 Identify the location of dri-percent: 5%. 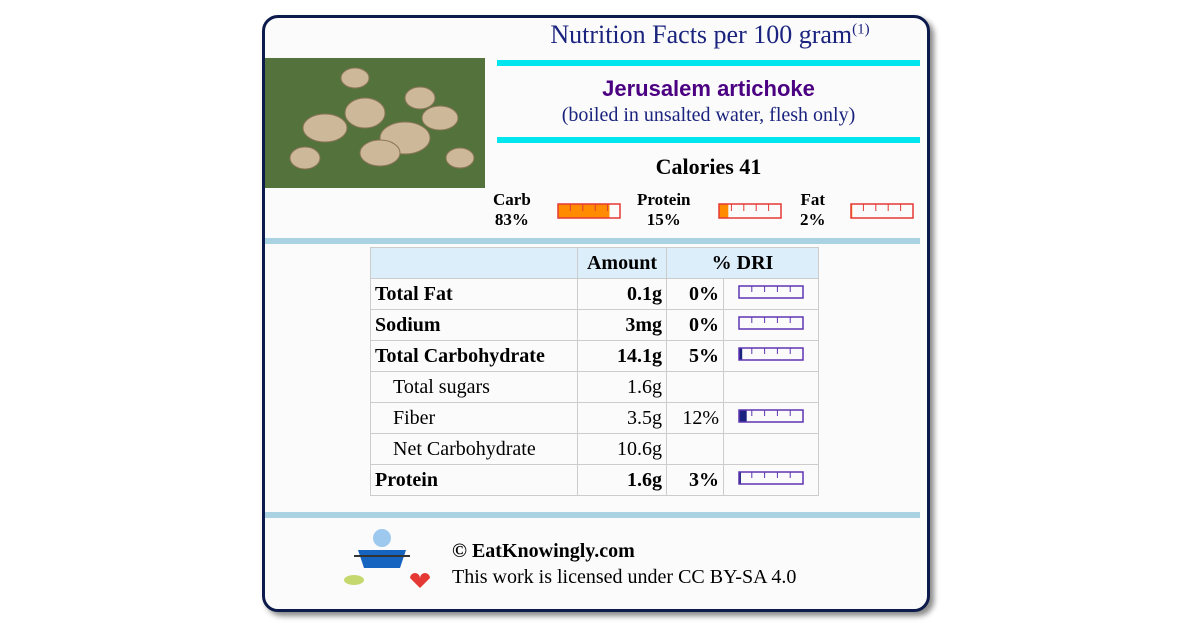
(695, 356).